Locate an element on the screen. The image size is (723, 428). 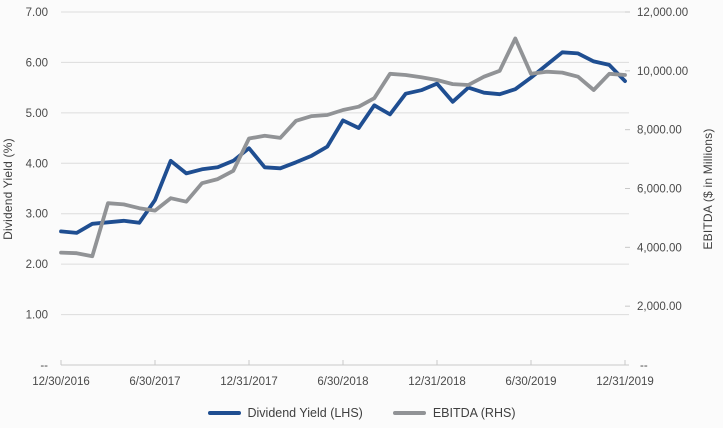
y-axis-label-right: 2,000.00 is located at coordinates (659, 307).